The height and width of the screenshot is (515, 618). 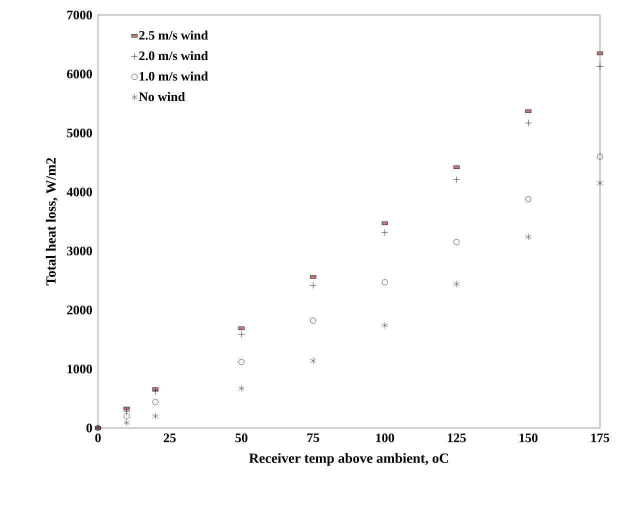 I want to click on y-tick-label: 4000, so click(x=79, y=192).